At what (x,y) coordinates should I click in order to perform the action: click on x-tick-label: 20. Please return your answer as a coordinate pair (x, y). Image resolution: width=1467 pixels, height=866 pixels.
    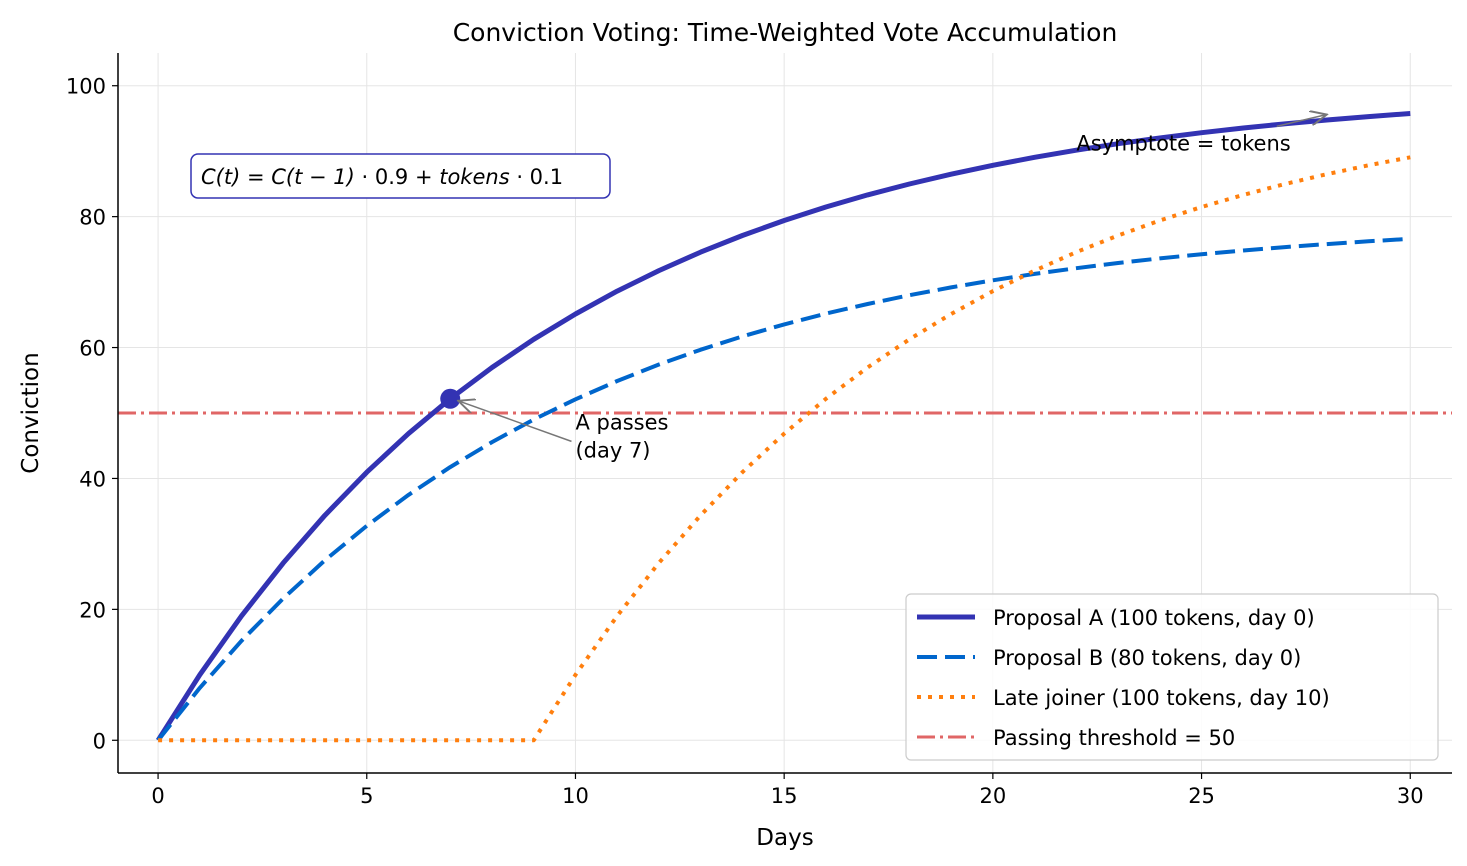
    Looking at the image, I should click on (992, 796).